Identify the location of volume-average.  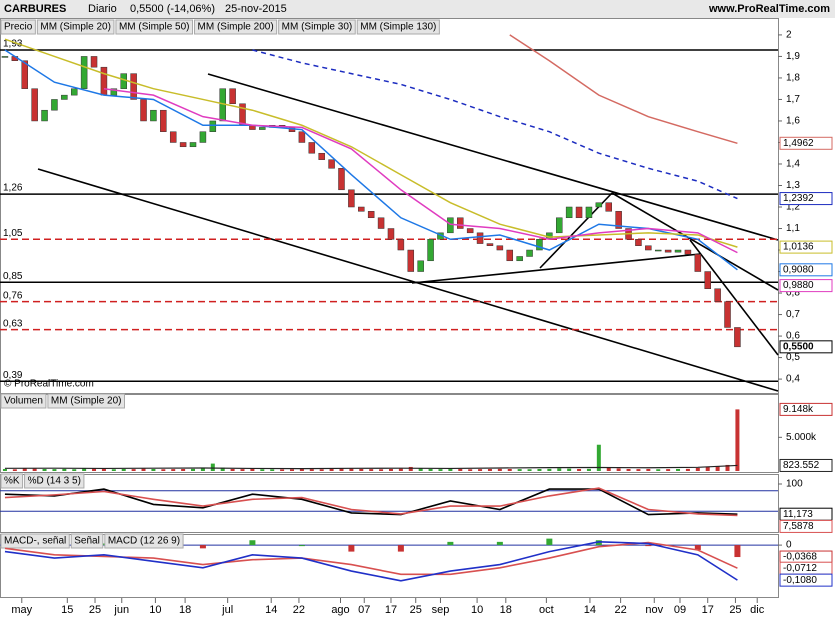
(371, 467).